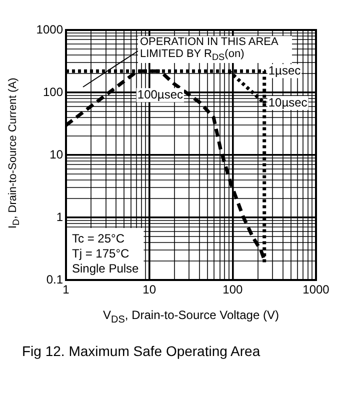  Describe the element at coordinates (57, 154) in the screenshot. I see `y-tick-label: 10` at that location.